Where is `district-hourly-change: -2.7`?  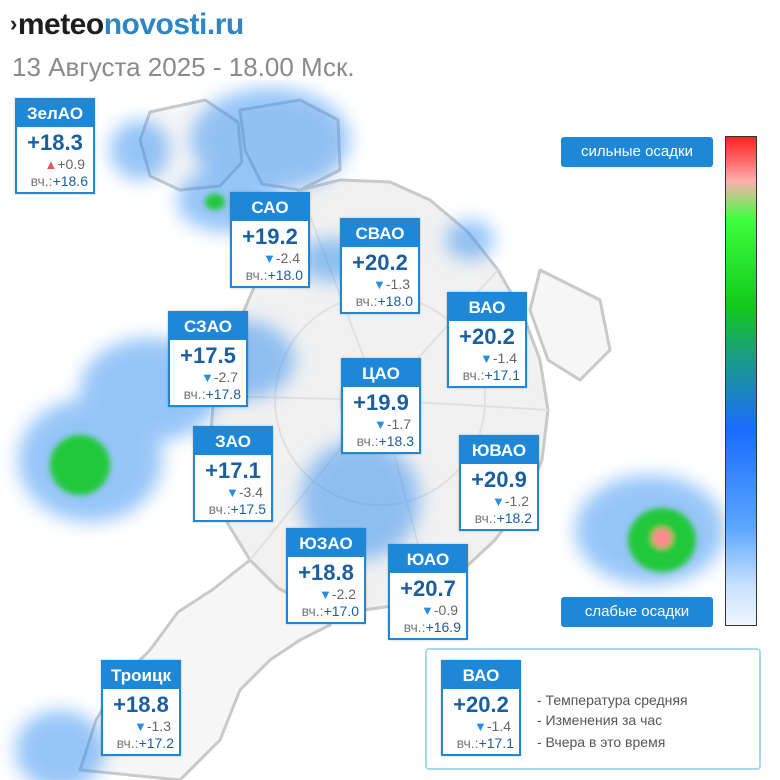 district-hourly-change: -2.7 is located at coordinates (225, 377).